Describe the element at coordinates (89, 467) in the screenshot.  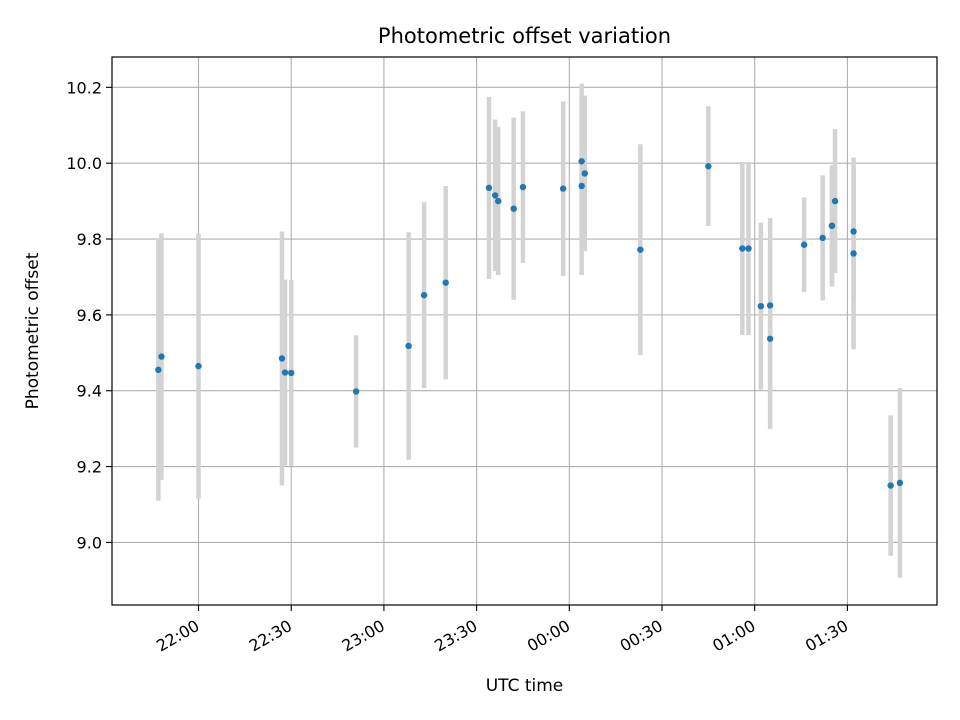
I see `y-tick-label: 9.2` at that location.